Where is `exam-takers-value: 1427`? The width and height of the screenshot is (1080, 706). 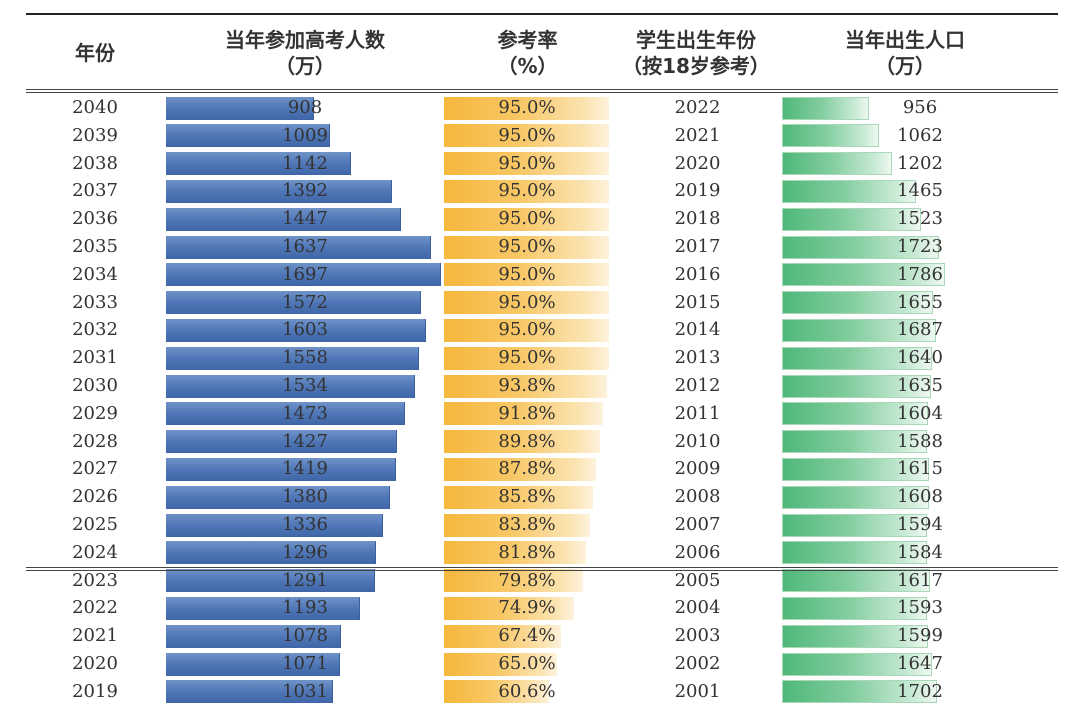
exam-takers-value: 1427 is located at coordinates (305, 441).